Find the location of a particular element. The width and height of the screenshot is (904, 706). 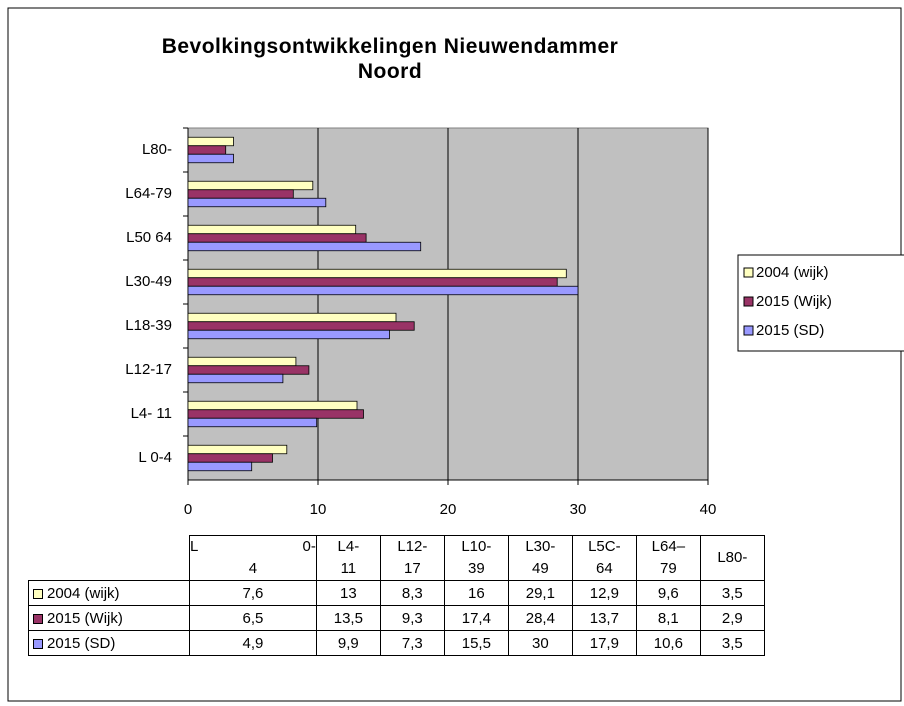

table-row: 2015 (Wijk) 6,5 13,5 9,3 17,4 28,4 13,7 8,1 2,9 is located at coordinates (396, 618).